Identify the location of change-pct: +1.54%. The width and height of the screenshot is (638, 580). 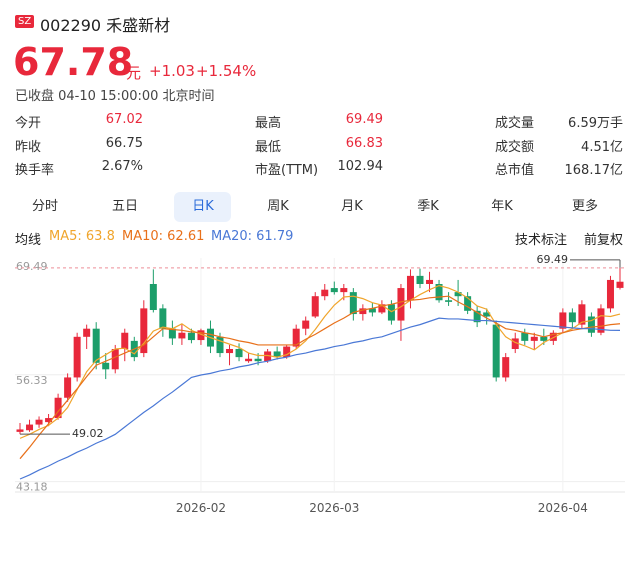
(226, 71).